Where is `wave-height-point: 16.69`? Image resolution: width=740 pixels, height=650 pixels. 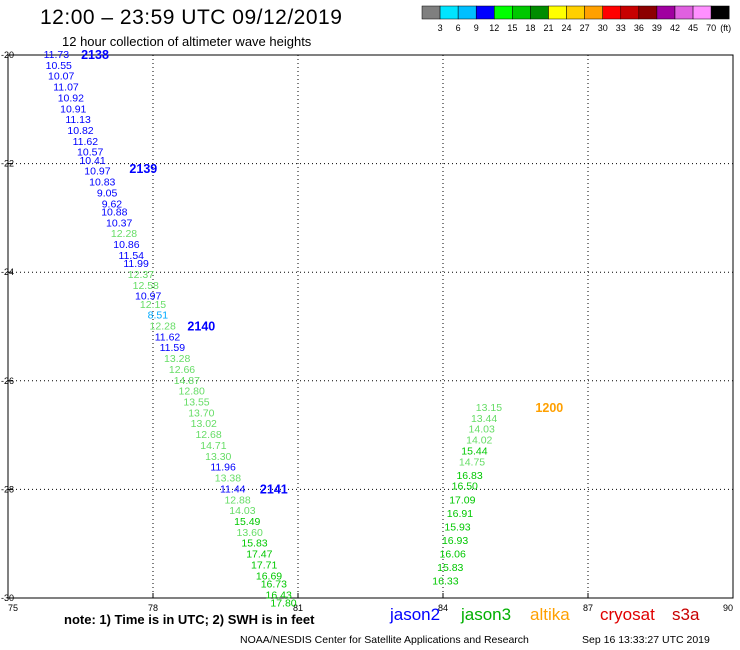
wave-height-point: 16.69 is located at coordinates (269, 576).